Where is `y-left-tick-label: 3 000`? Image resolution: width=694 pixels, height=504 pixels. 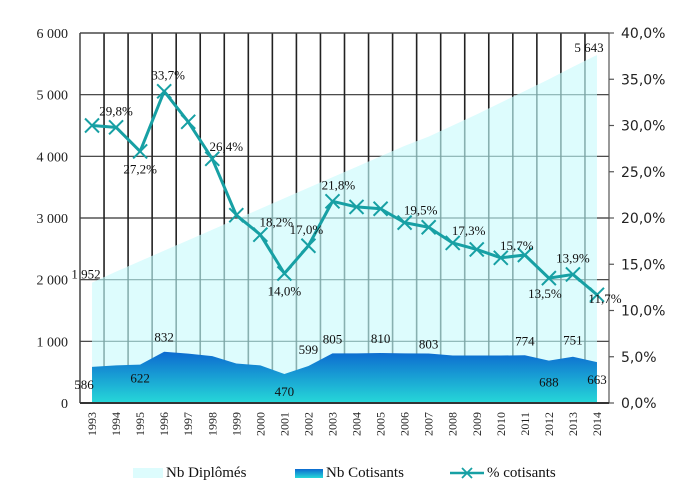 y-left-tick-label: 3 000 is located at coordinates (53, 219).